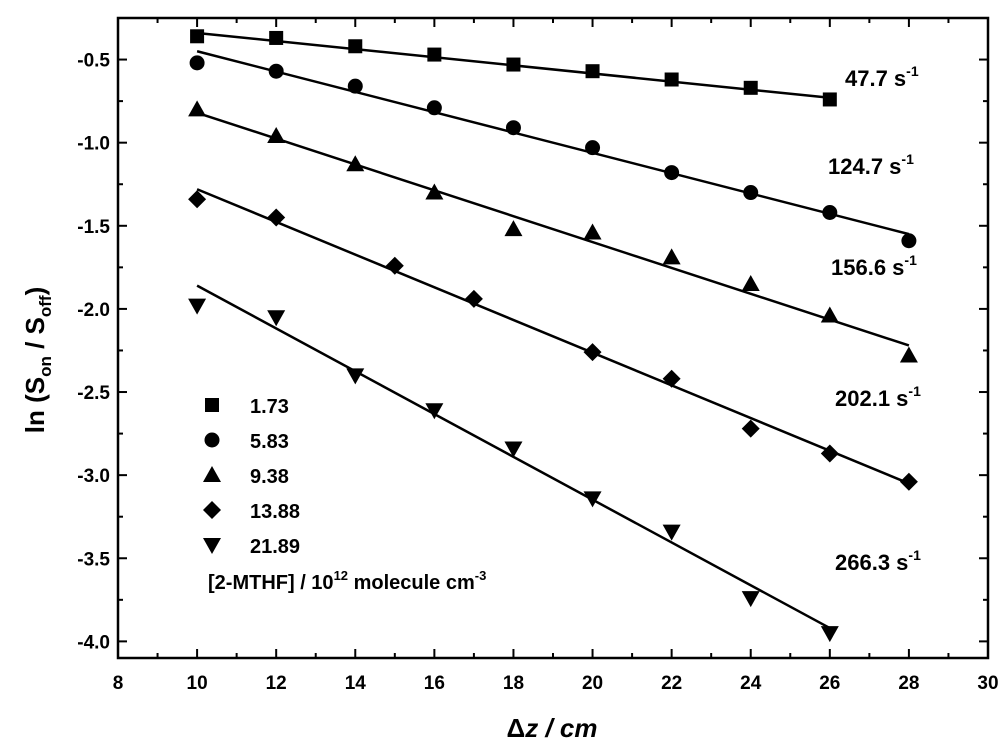 The width and height of the screenshot is (1002, 742). Describe the element at coordinates (592, 683) in the screenshot. I see `x-tick-label: 20` at that location.